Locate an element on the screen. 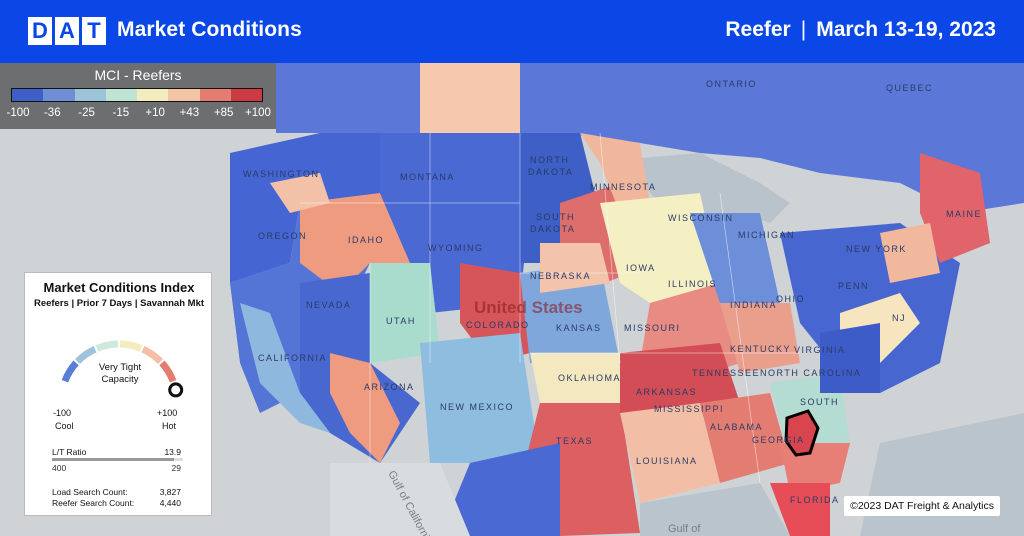  date-range: March 13-19, 2023 is located at coordinates (906, 29).